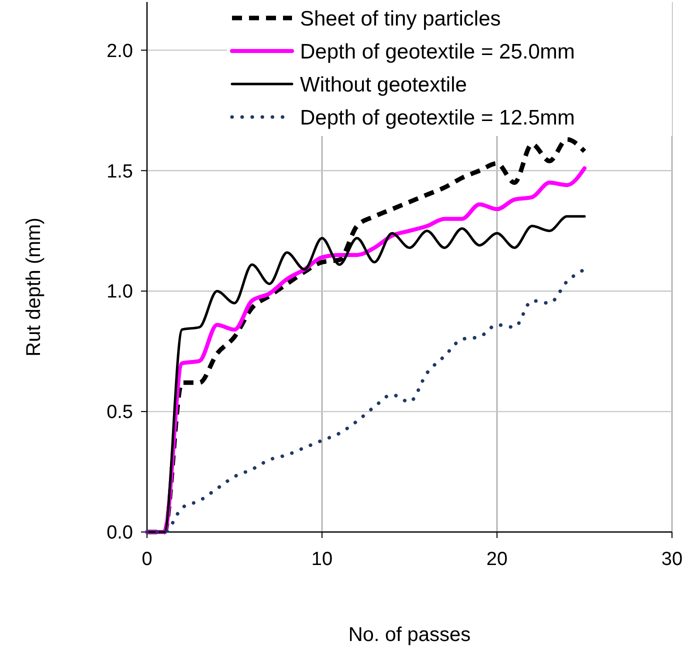 The width and height of the screenshot is (699, 653). I want to click on x-tick-label: 10, so click(322, 559).